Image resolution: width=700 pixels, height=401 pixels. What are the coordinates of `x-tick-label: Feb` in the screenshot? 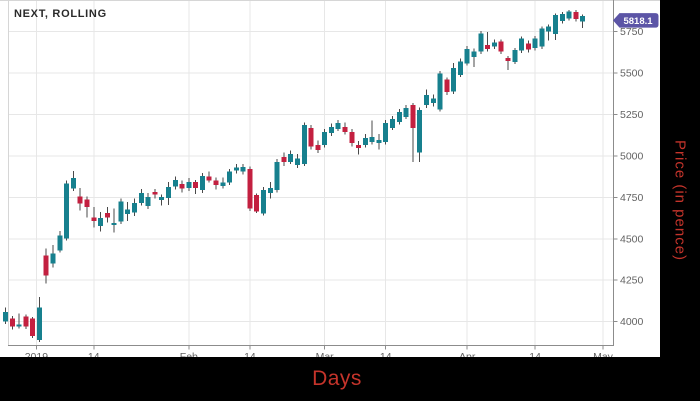 It's located at (189, 354).